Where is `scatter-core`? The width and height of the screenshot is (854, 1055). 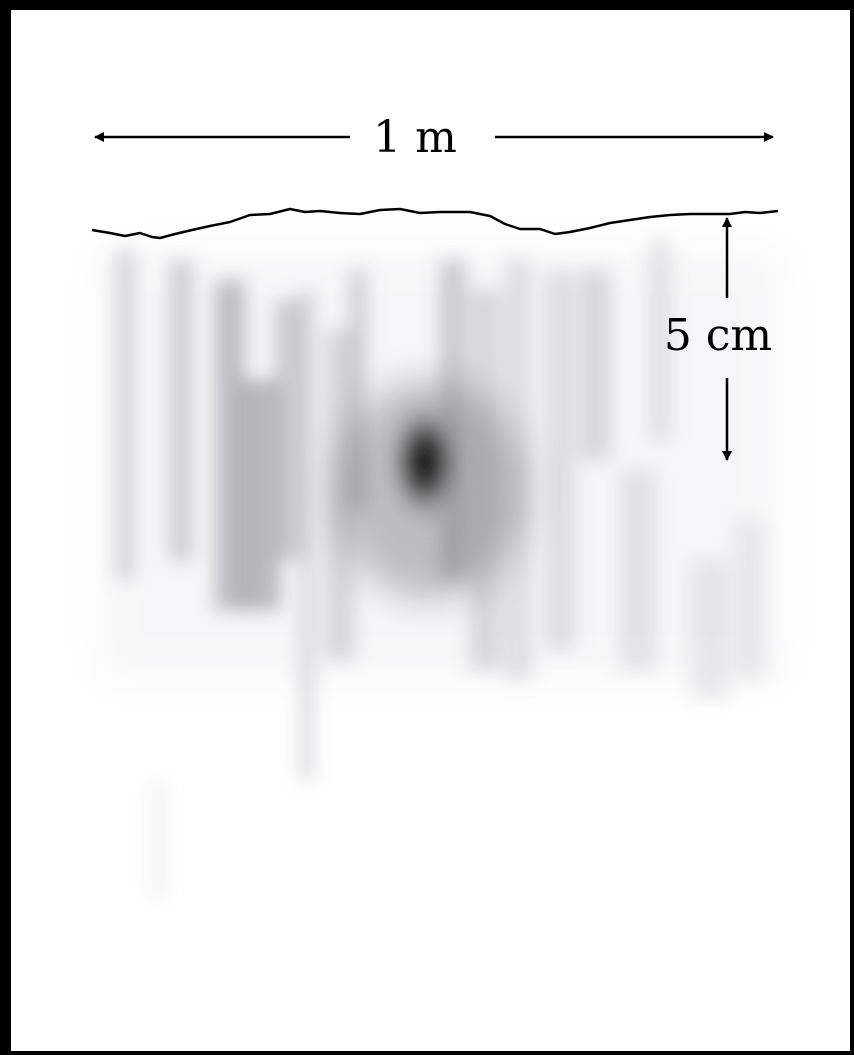
scatter-core is located at coordinates (425, 462).